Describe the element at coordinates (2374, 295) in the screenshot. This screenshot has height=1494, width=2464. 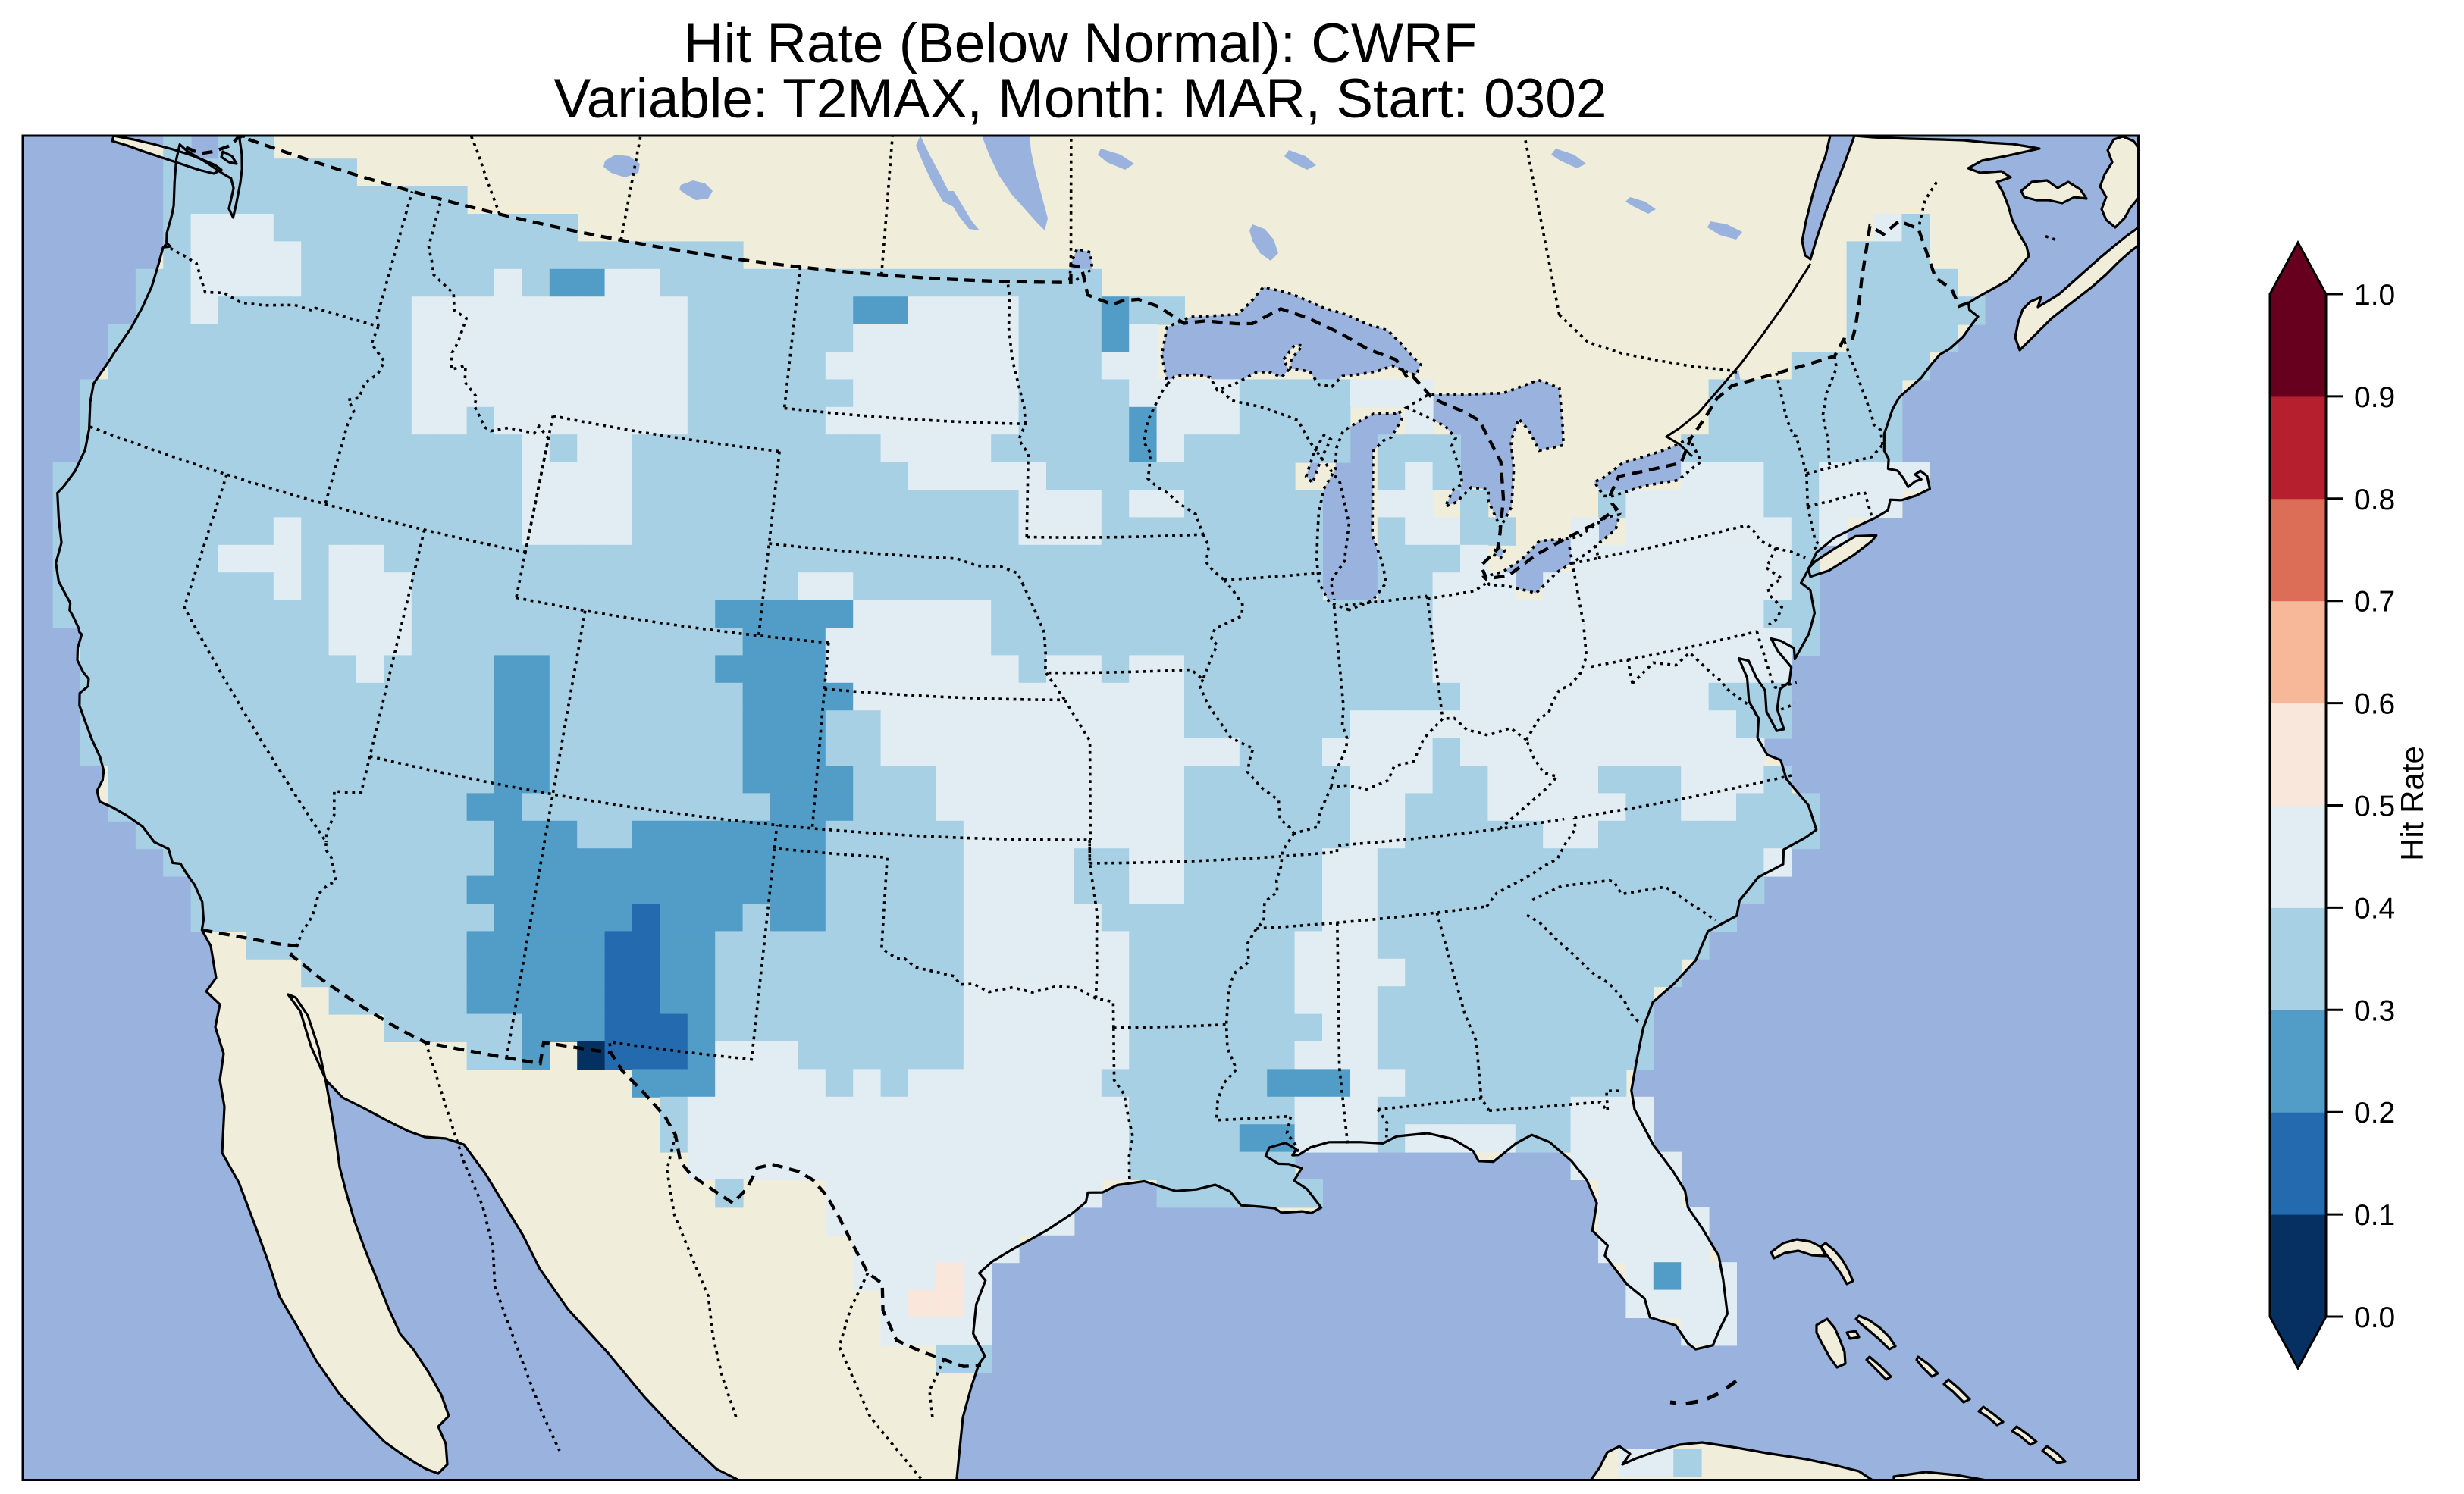
I see `svg-text: 1.0` at that location.